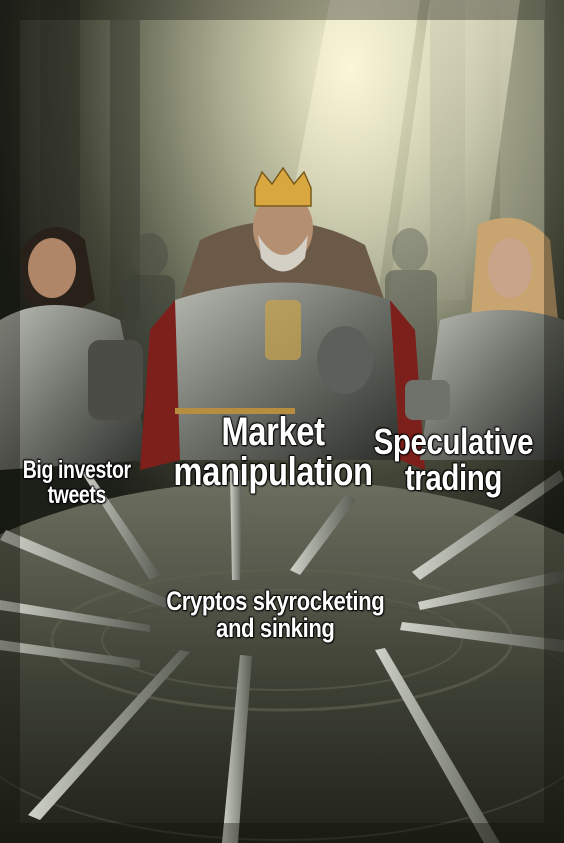 The height and width of the screenshot is (843, 564). What do you see at coordinates (484, 338) in the screenshot?
I see `right-knight` at bounding box center [484, 338].